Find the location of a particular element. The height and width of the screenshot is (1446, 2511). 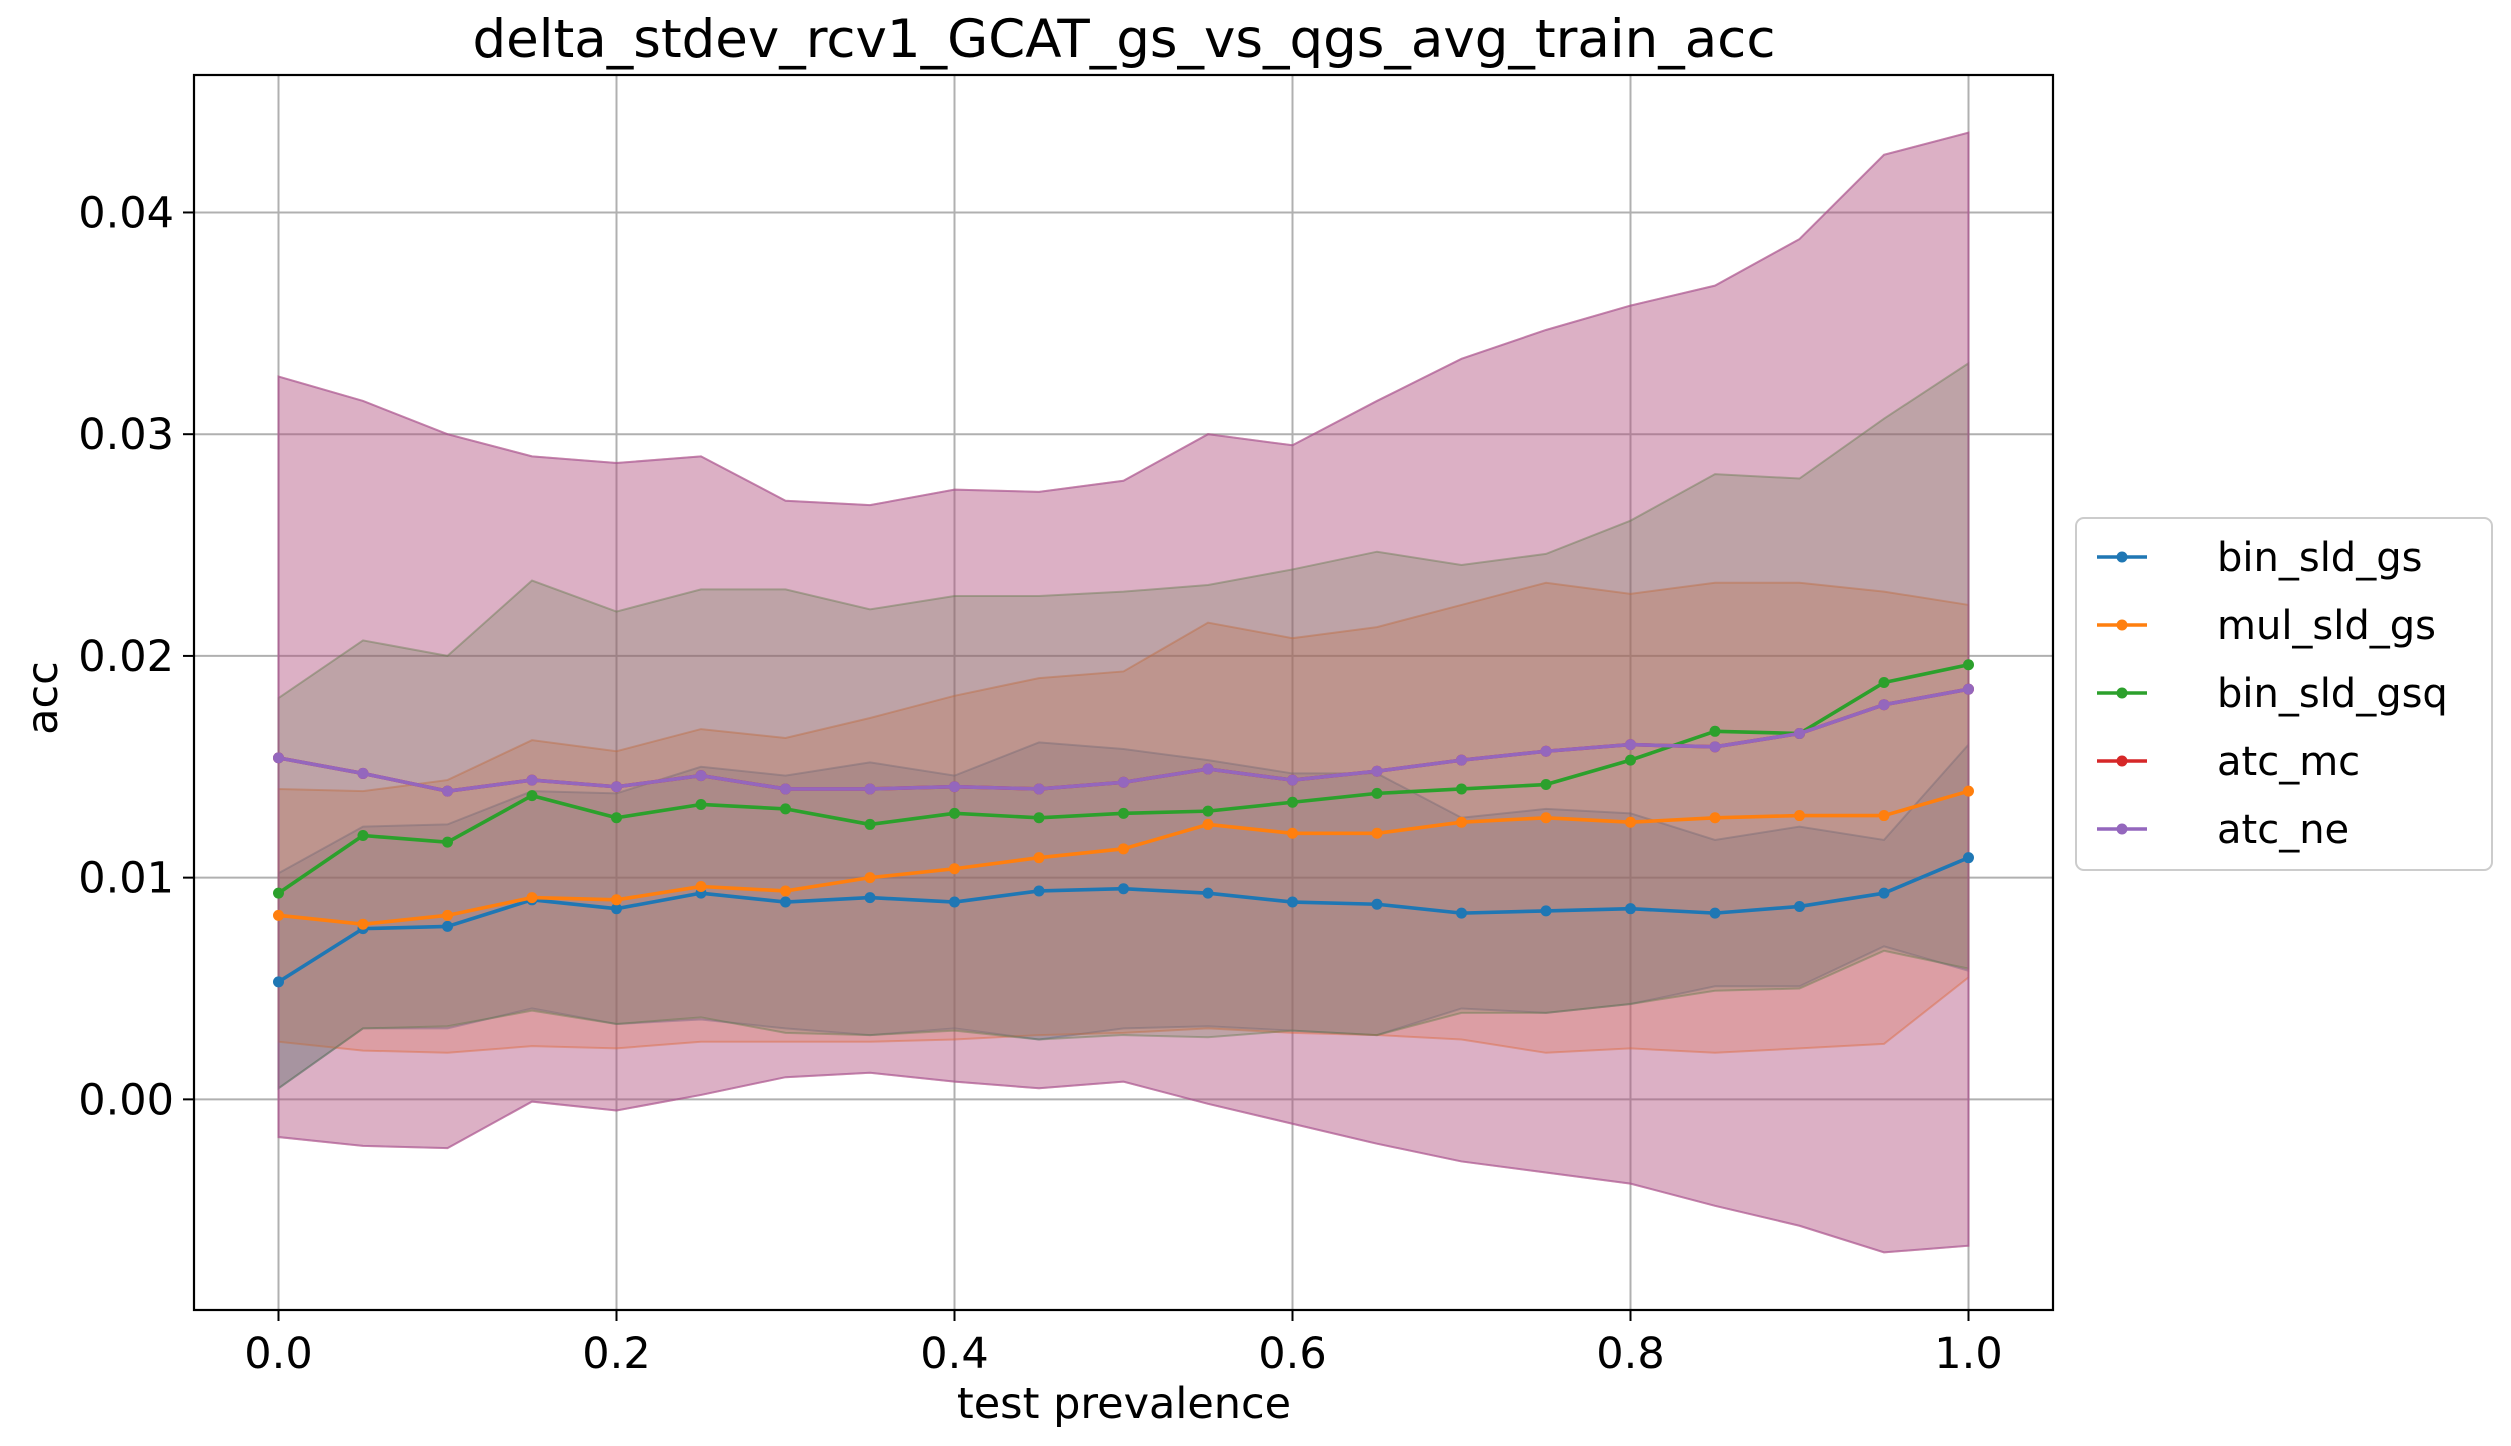

series-atc_ne is located at coordinates (1123, 740).